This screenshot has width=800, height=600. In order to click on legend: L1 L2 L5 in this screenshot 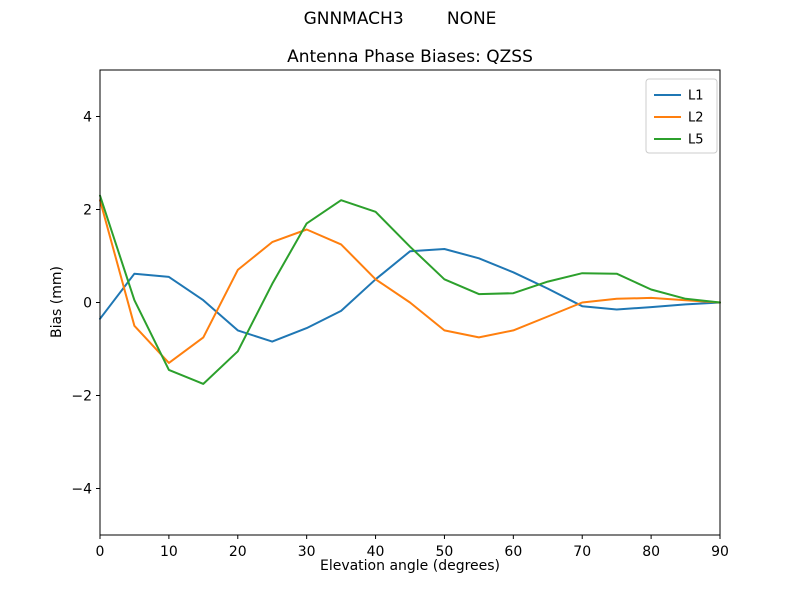, I will do `click(681, 116)`.